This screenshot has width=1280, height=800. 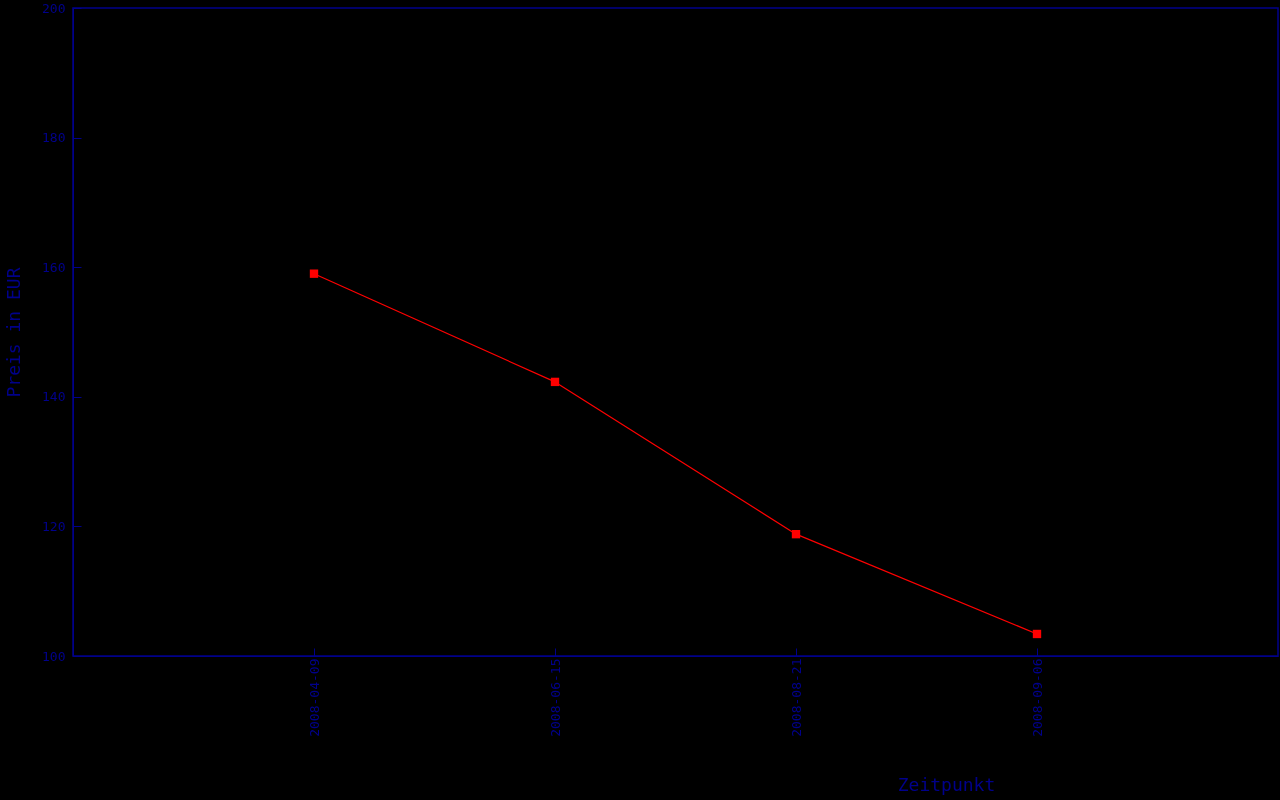 What do you see at coordinates (54, 397) in the screenshot?
I see `y-tick-label: 140` at bounding box center [54, 397].